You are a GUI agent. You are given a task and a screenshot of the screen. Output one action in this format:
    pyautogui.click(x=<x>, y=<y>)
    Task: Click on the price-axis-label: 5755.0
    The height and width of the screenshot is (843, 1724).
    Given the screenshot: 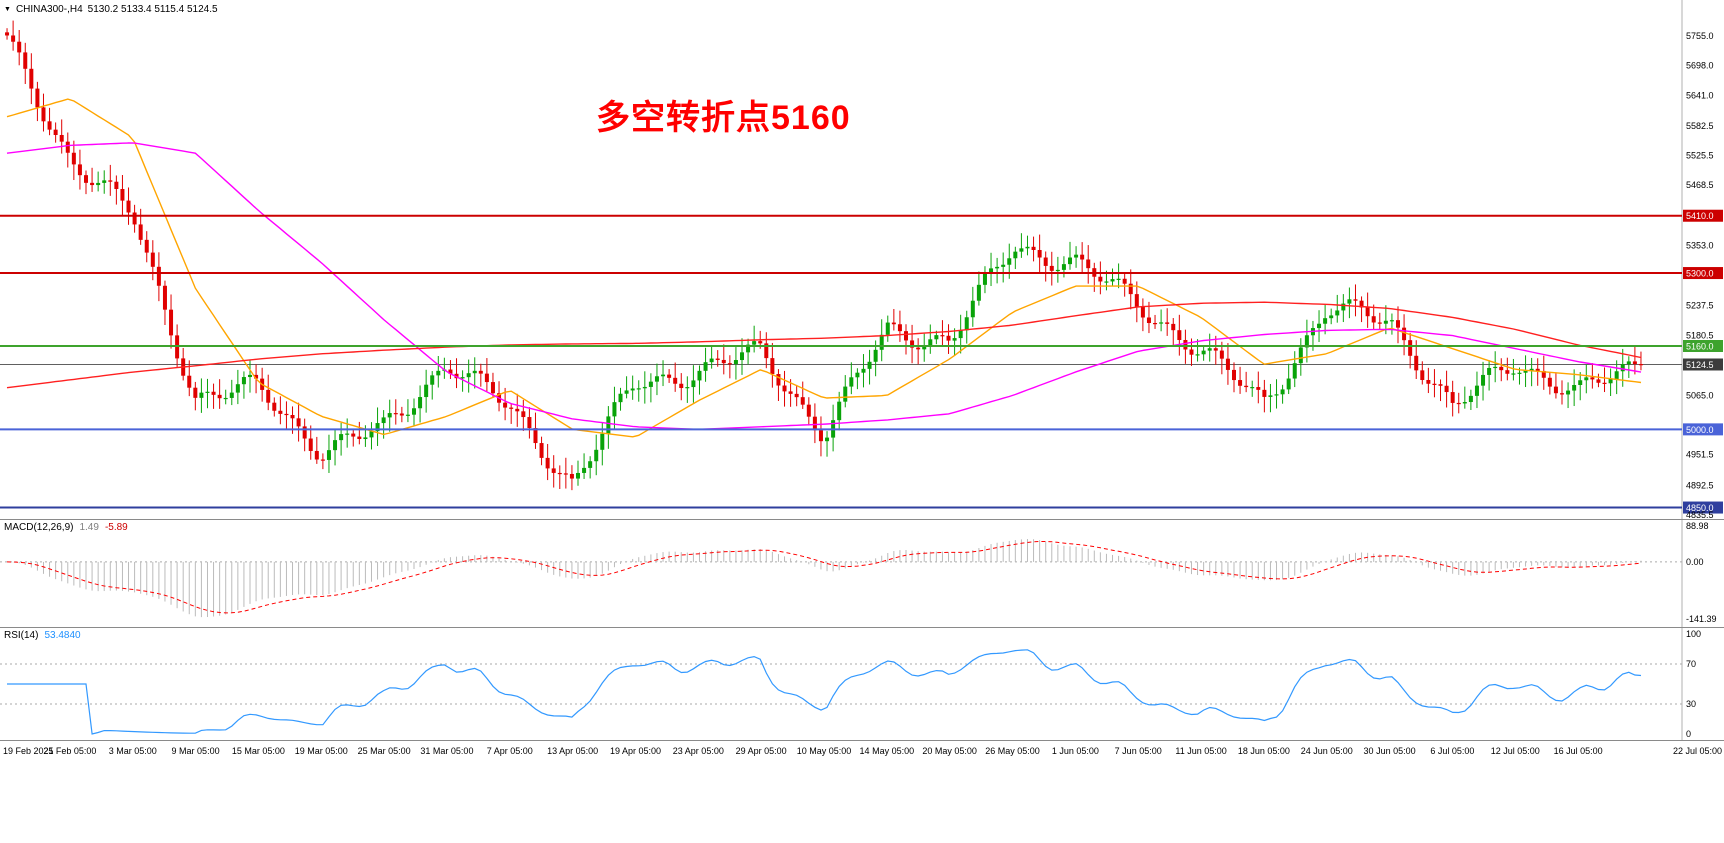 What is the action you would take?
    pyautogui.click(x=1700, y=36)
    